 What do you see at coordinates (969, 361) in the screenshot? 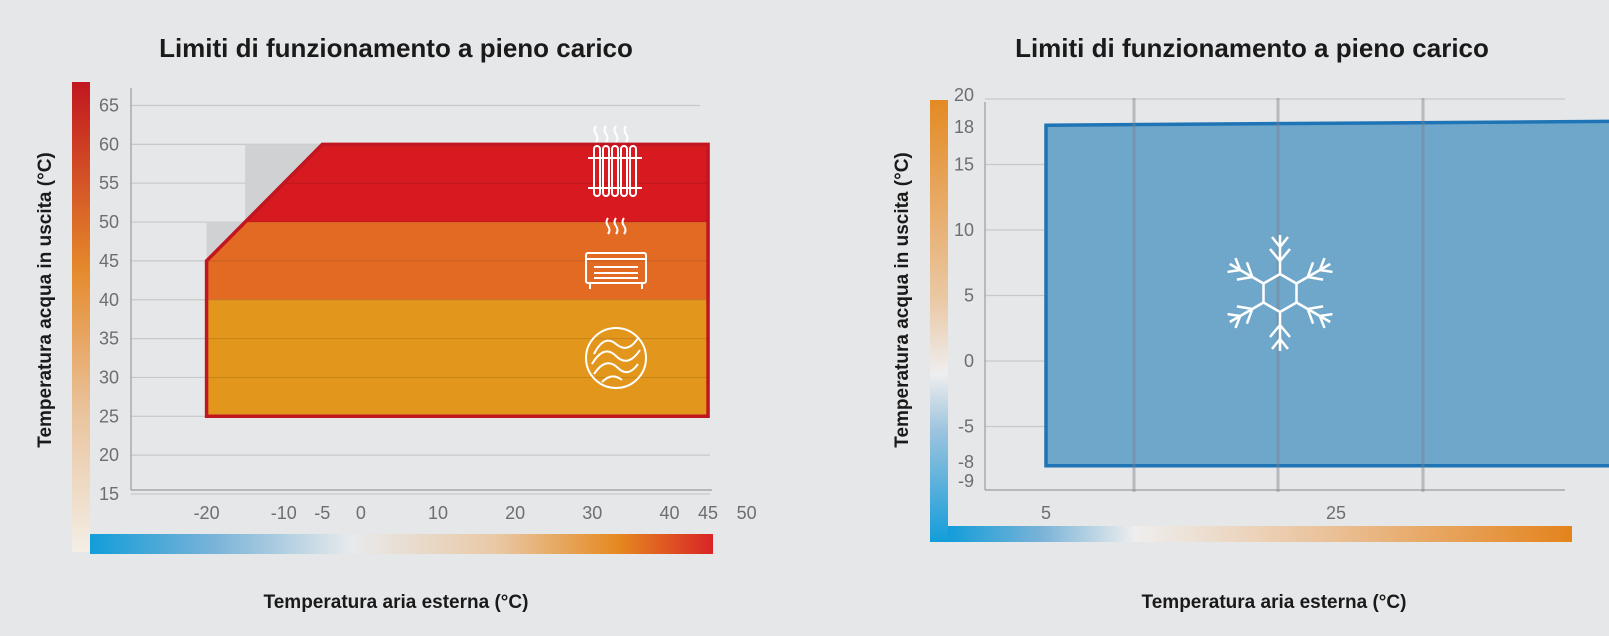
I see `y-tick-label: 0` at bounding box center [969, 361].